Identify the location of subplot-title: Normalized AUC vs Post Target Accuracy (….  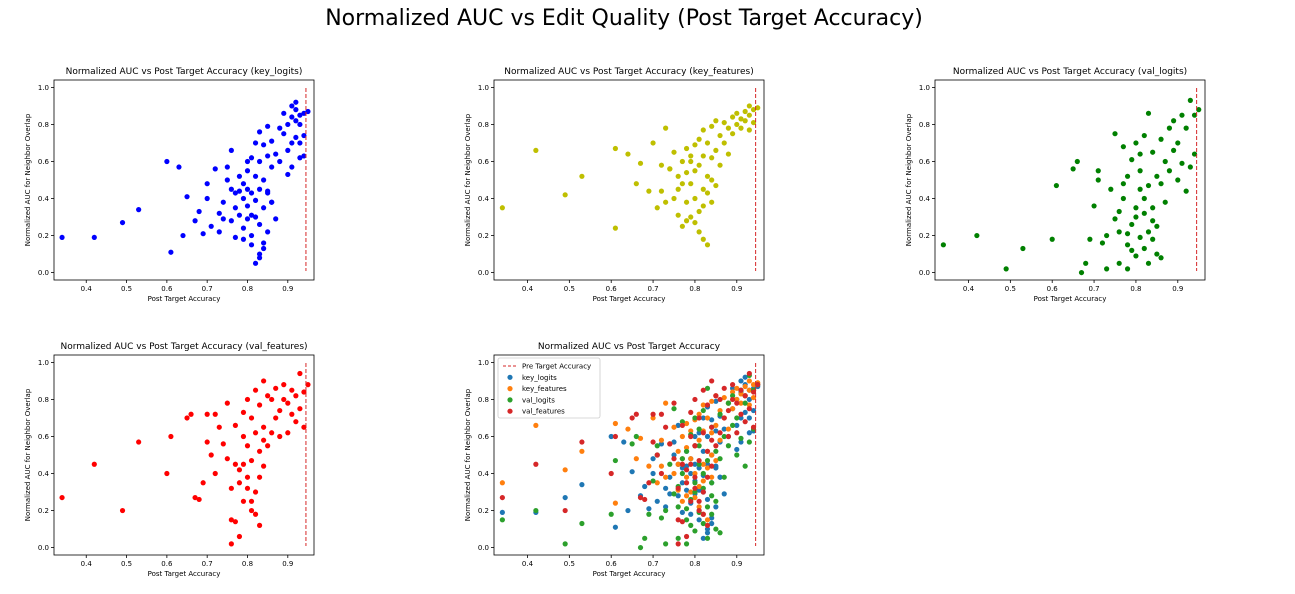
(1070, 72).